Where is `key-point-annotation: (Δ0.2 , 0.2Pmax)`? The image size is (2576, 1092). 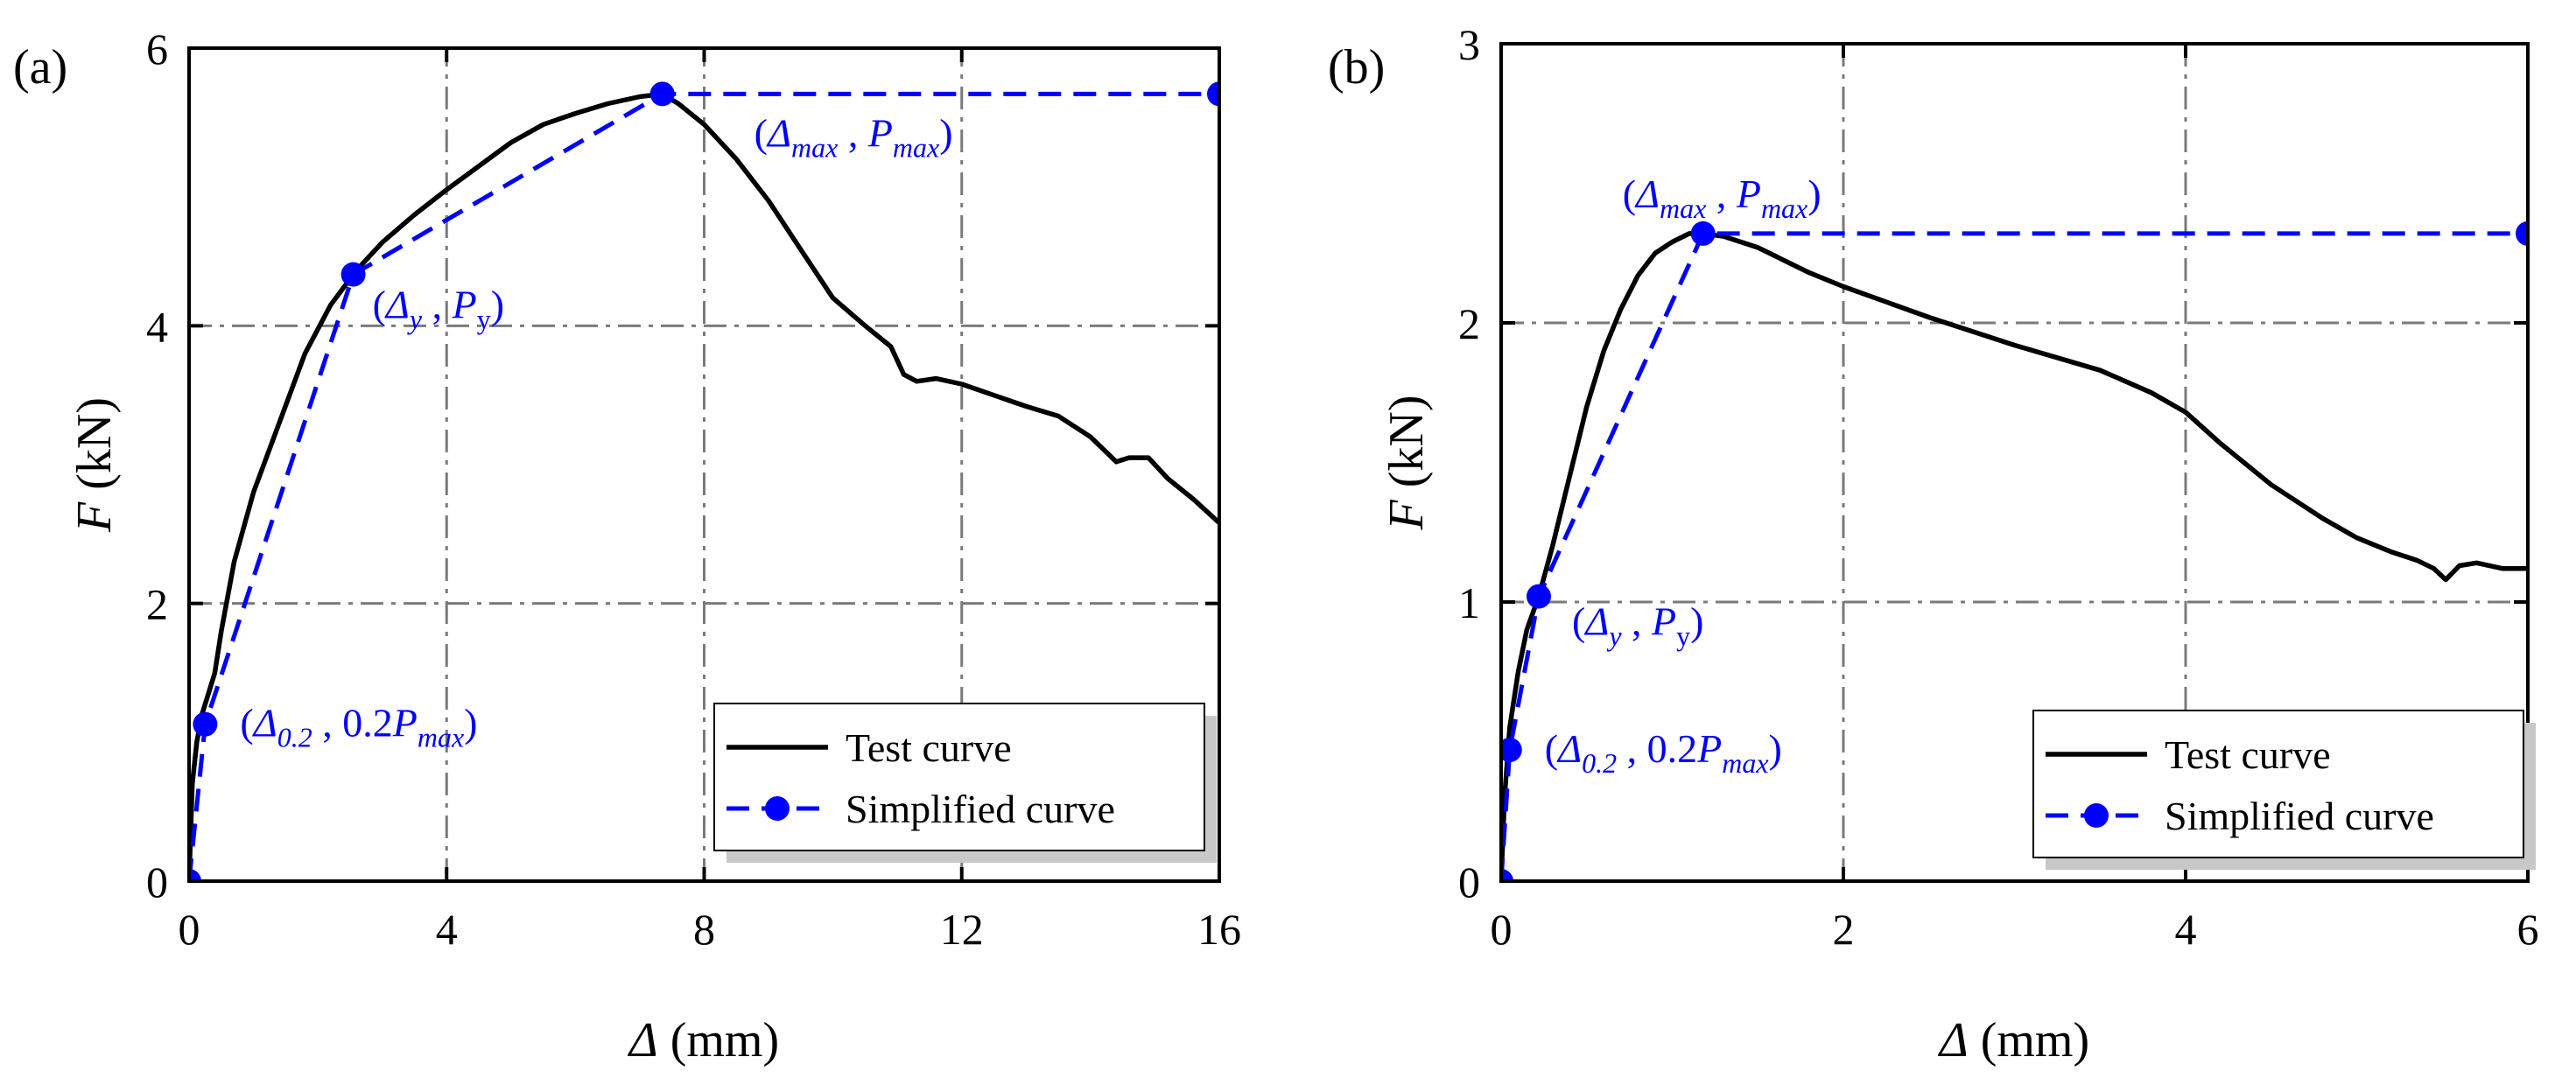
key-point-annotation: (Δ0.2 , 0.2Pmax) is located at coordinates (358, 727).